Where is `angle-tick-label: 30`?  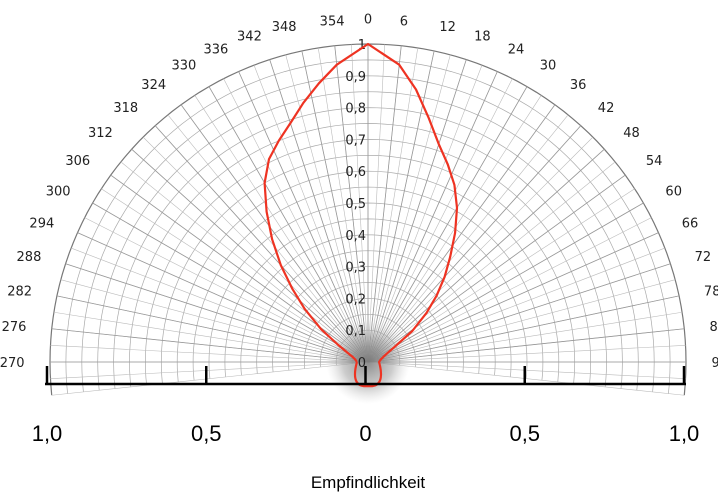
angle-tick-label: 30 is located at coordinates (548, 66).